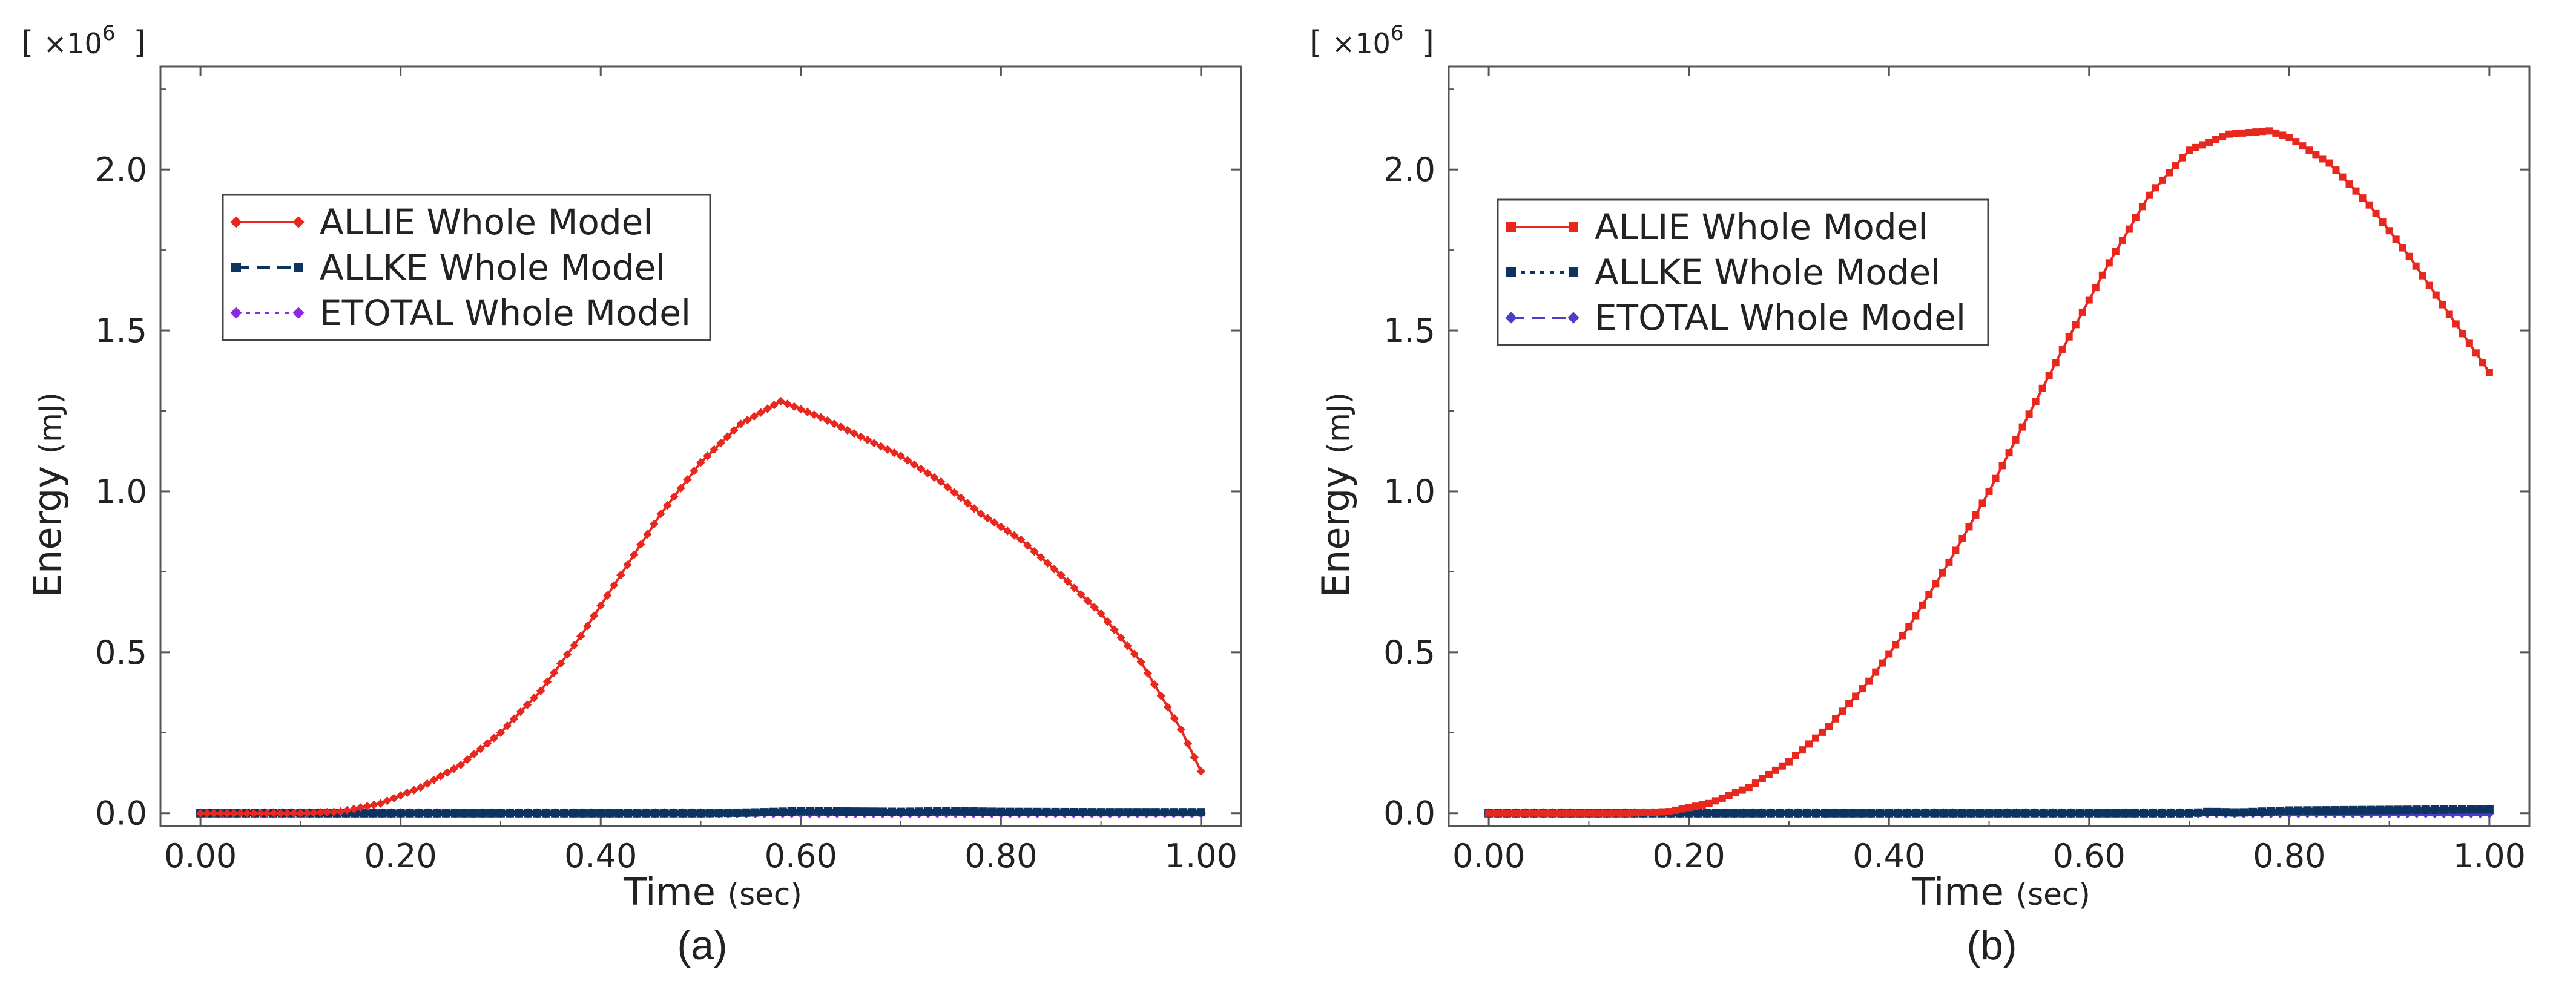  Describe the element at coordinates (298, 267) in the screenshot. I see `legend-marker-allke` at that location.